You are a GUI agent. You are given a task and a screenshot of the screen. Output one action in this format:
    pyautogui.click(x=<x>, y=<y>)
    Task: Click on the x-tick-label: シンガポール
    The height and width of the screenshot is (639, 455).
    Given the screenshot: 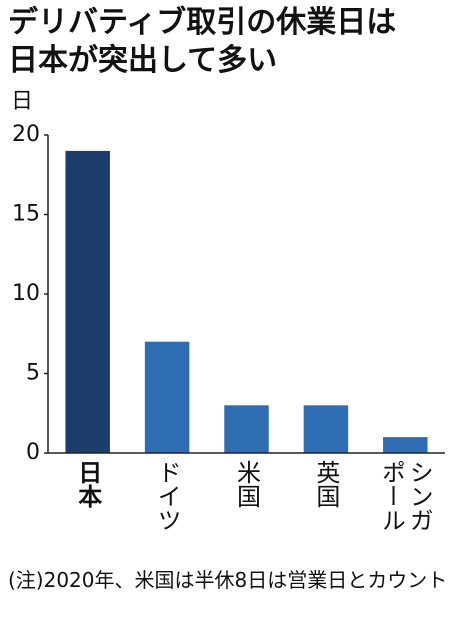 What is the action you would take?
    pyautogui.click(x=405, y=496)
    